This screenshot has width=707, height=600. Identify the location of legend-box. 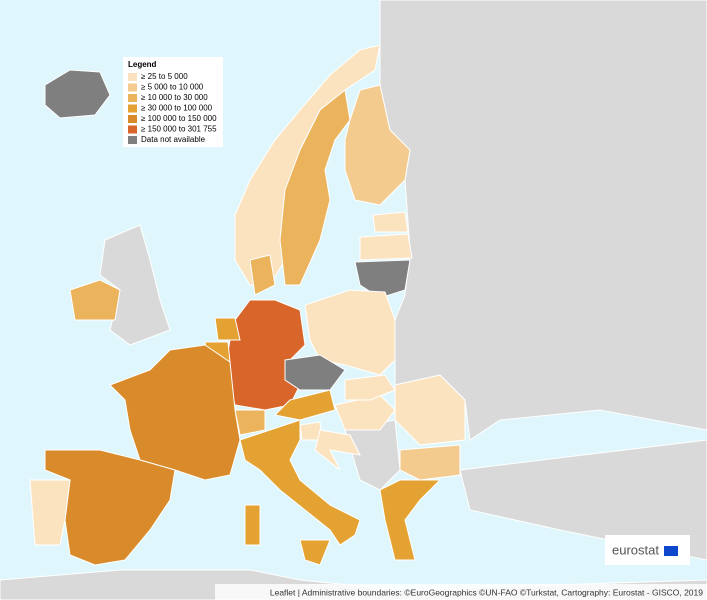
(173, 102).